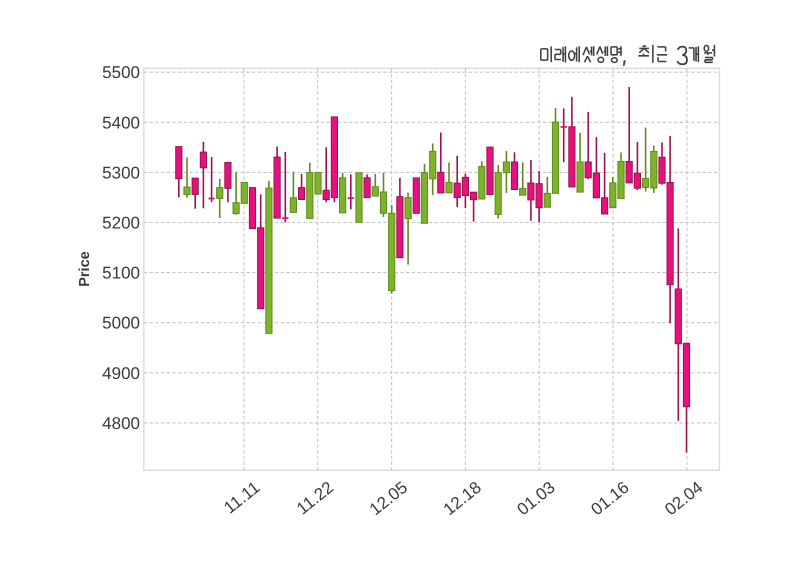  Describe the element at coordinates (121, 323) in the screenshot. I see `svg-text: 5000` at that location.